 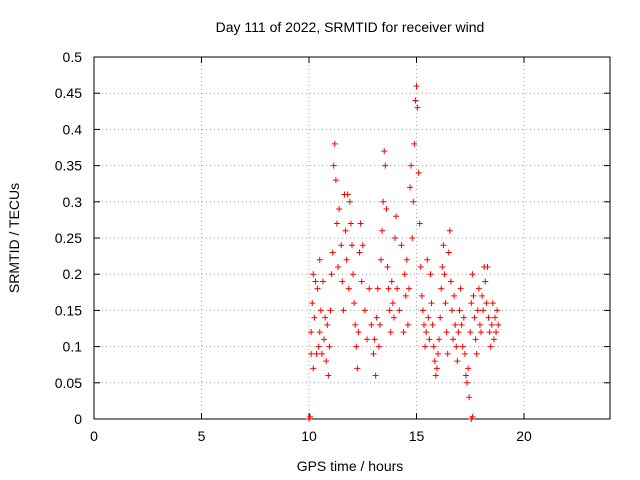 What do you see at coordinates (73, 129) in the screenshot?
I see `y-tick-label: 0.4` at bounding box center [73, 129].